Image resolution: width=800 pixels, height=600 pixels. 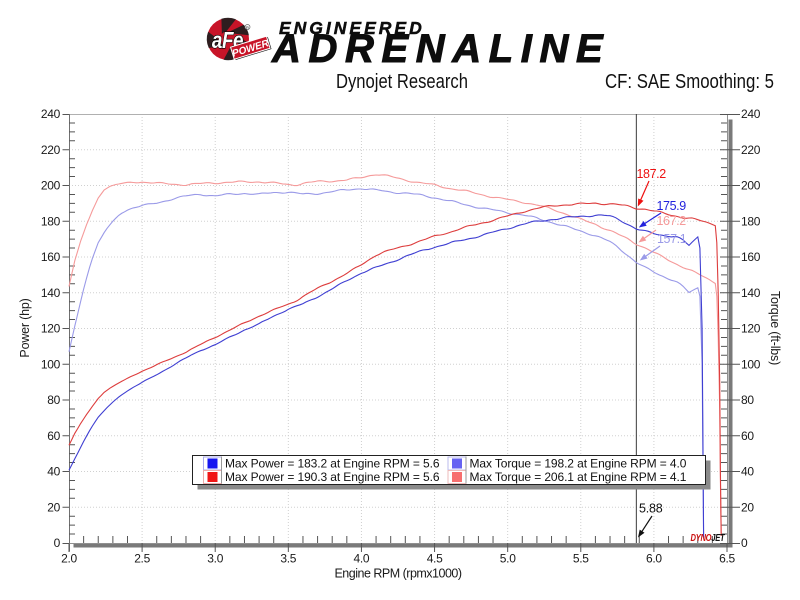 I want to click on svg-text: 187.2, so click(x=652, y=174).